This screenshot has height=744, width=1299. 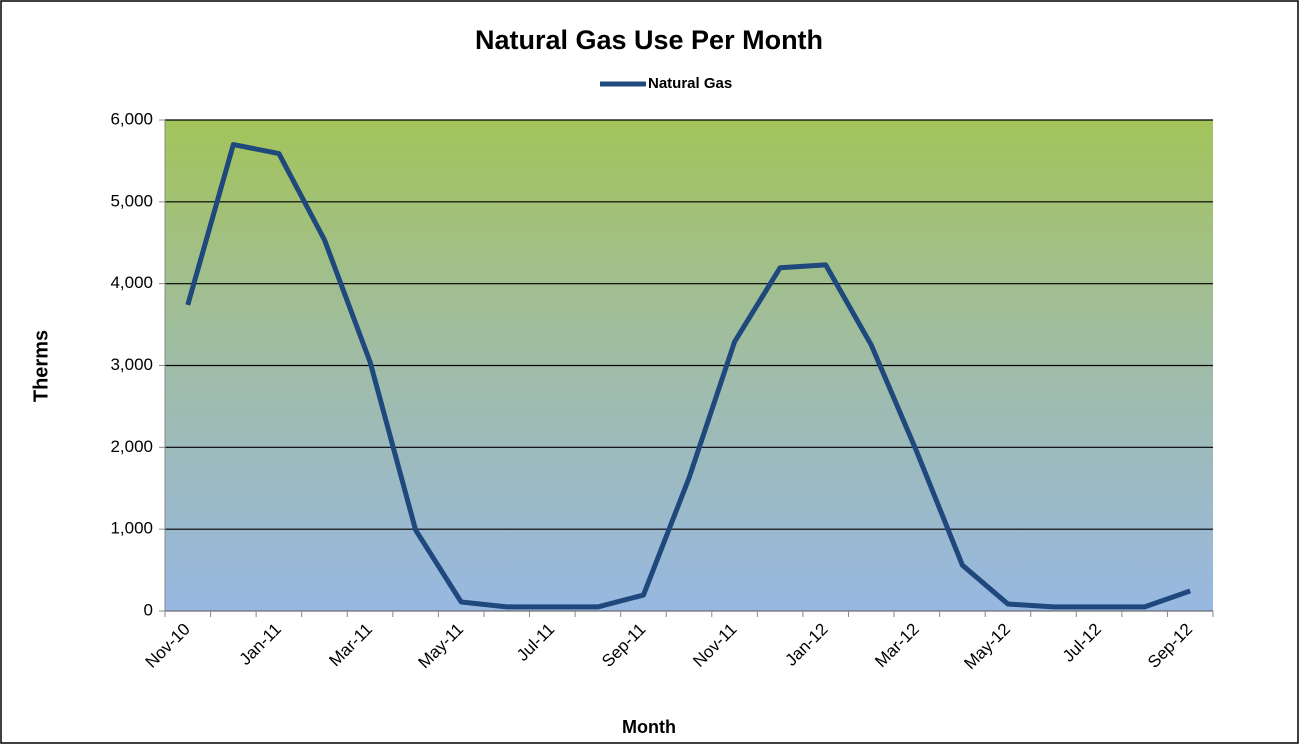 I want to click on chart-title: Natural Gas Use Per Month, so click(x=649, y=40).